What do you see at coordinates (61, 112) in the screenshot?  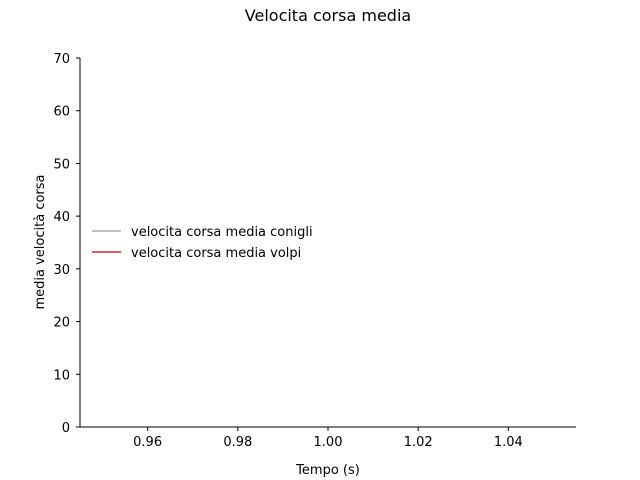 I see `y-tick-label: 60` at bounding box center [61, 112].